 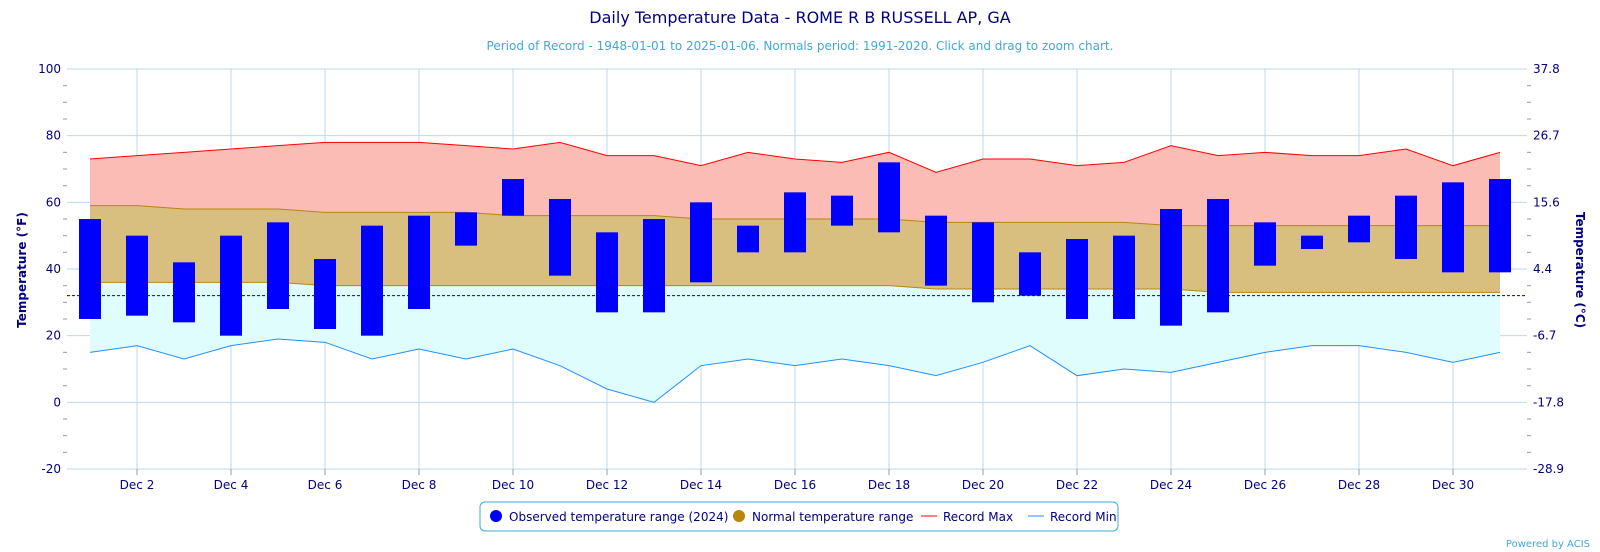 What do you see at coordinates (53, 269) in the screenshot?
I see `y-tick-label: 40` at bounding box center [53, 269].